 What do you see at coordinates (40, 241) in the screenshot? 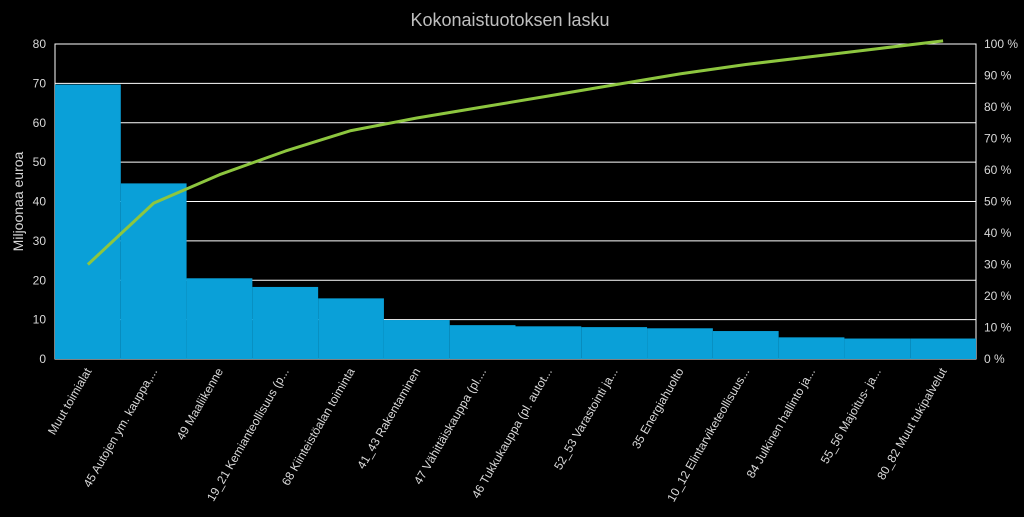
I see `y-tick-label: 30` at bounding box center [40, 241].